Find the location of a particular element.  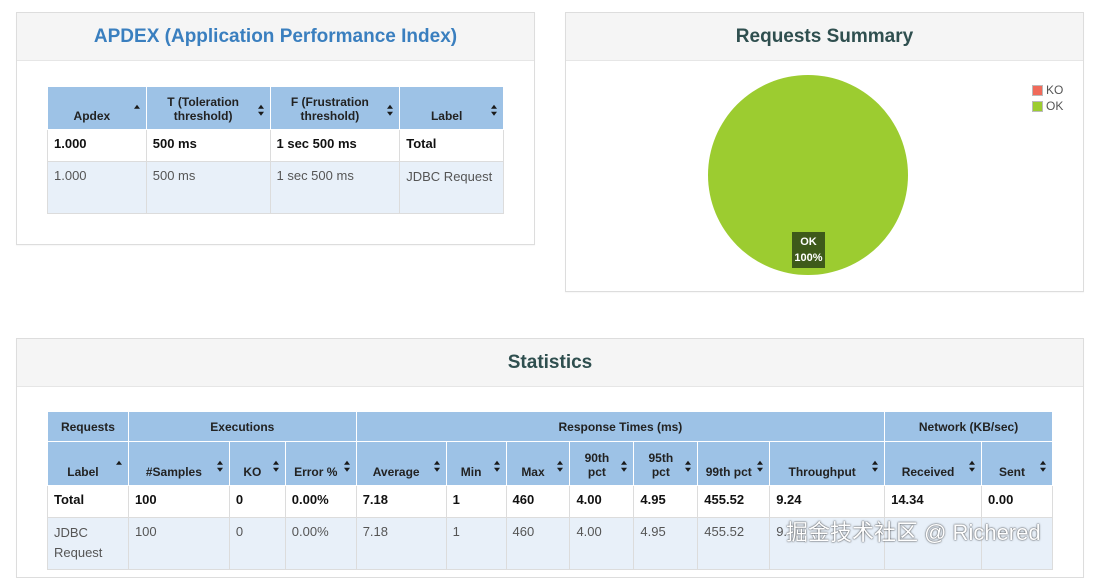

legend-label-ko: KO is located at coordinates (1055, 90).